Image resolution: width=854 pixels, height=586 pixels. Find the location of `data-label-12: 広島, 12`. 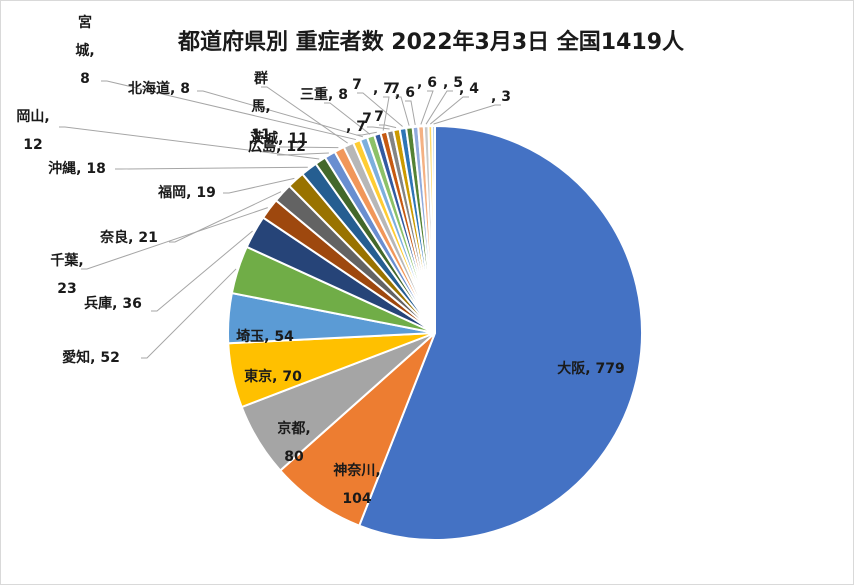

data-label-12: 広島, 12 is located at coordinates (277, 146).